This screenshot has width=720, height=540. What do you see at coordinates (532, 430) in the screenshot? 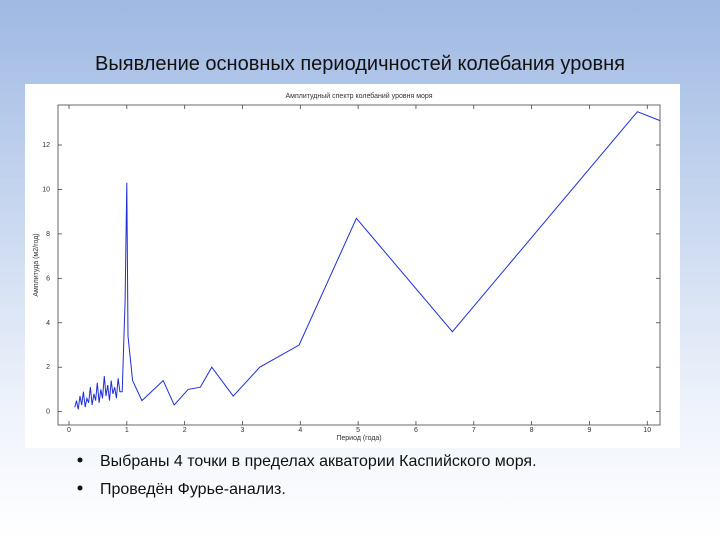
I see `x-tick-label: 8` at bounding box center [532, 430].